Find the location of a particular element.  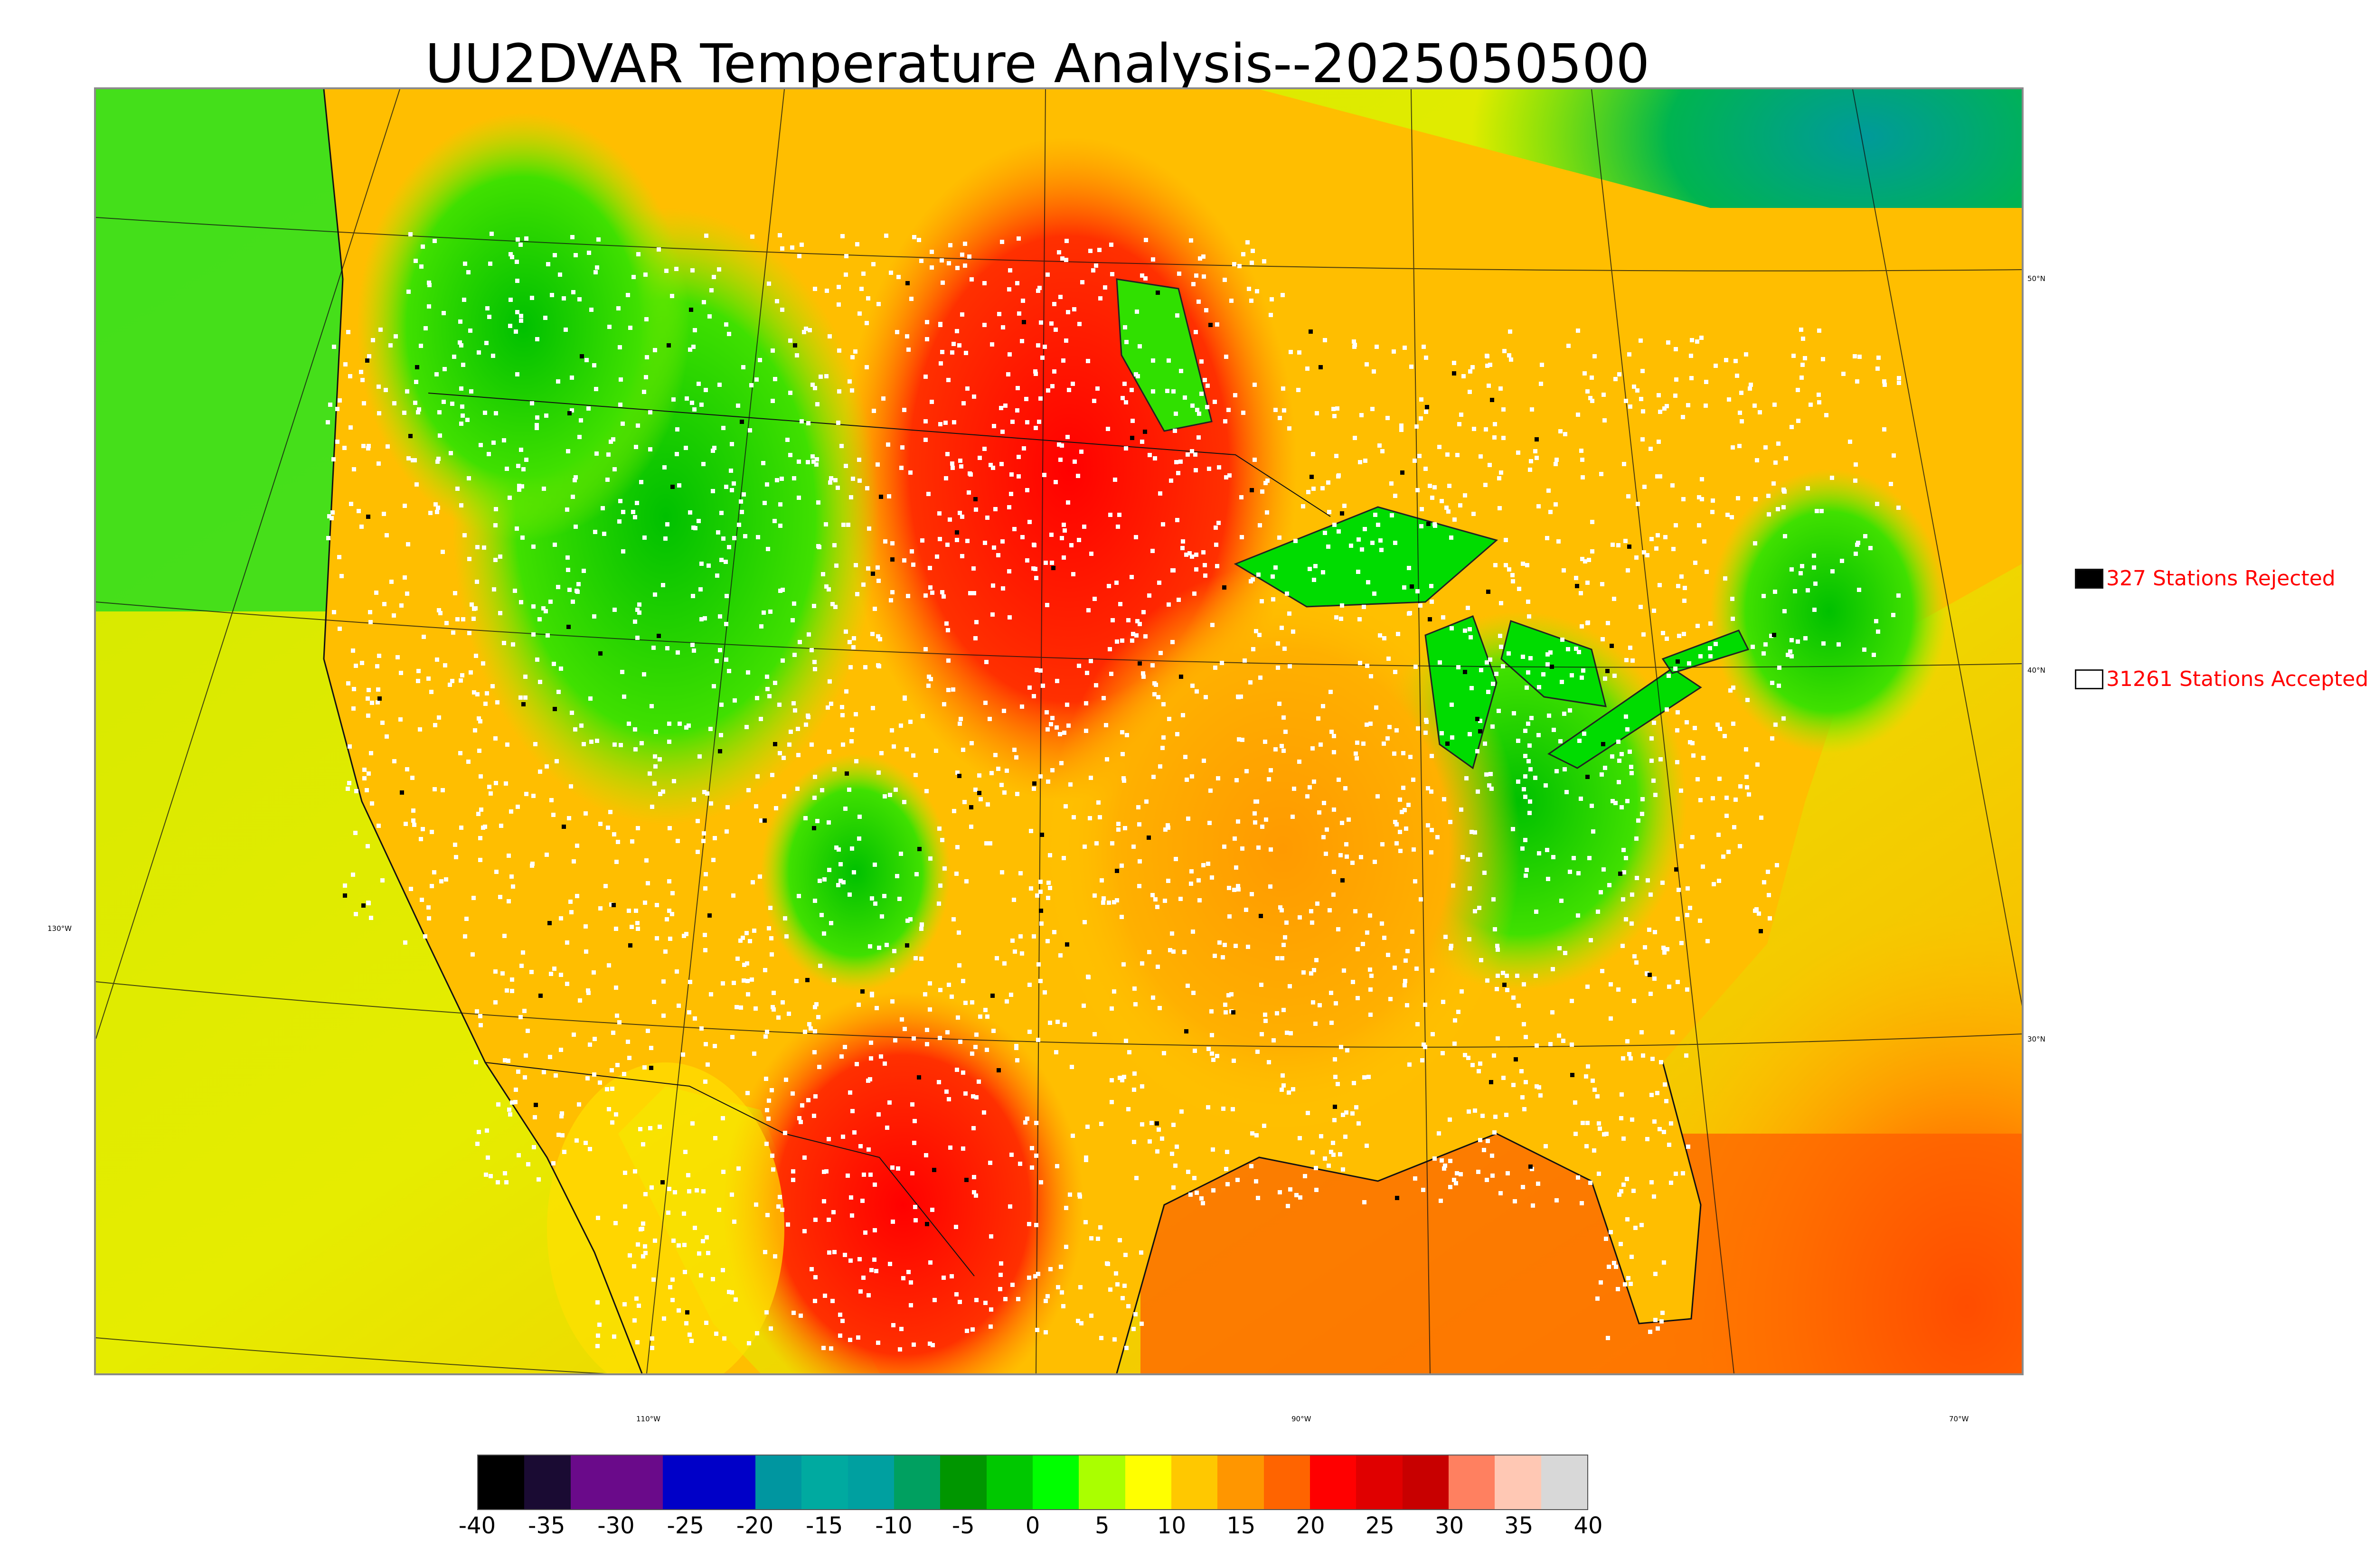

colorbar-tick-label: 35 is located at coordinates (1519, 1525).